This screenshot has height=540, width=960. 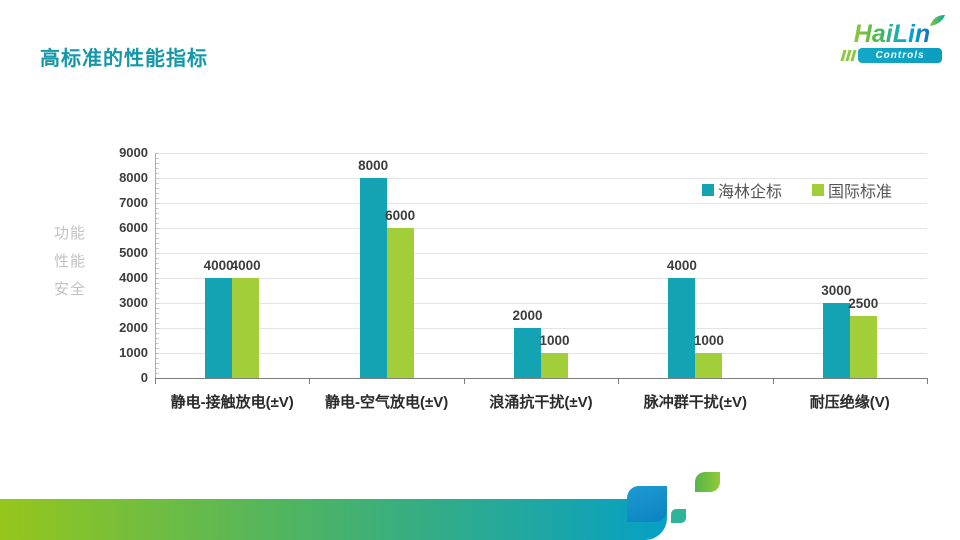 What do you see at coordinates (386, 402) in the screenshot?
I see `category-label: 静电-空气放电(±V)` at bounding box center [386, 402].